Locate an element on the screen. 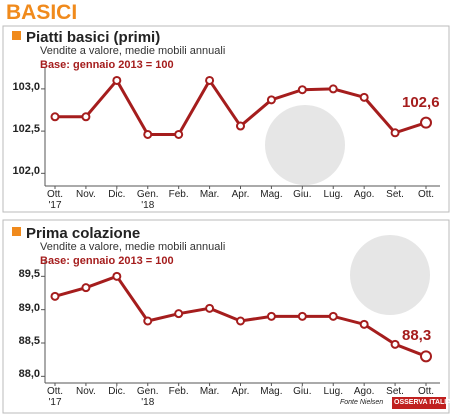  page-title: BASICI is located at coordinates (42, 12).